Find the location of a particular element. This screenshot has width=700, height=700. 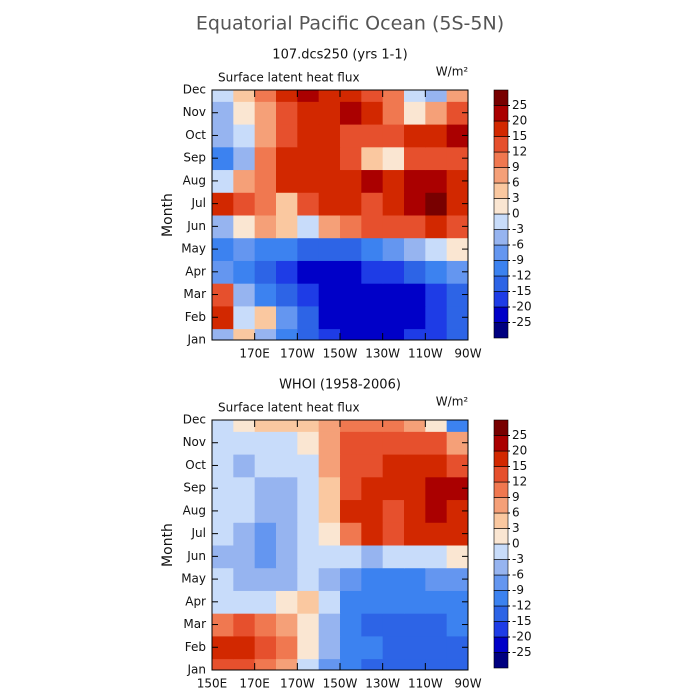

y-tick-label: Jan is located at coordinates (197, 670).